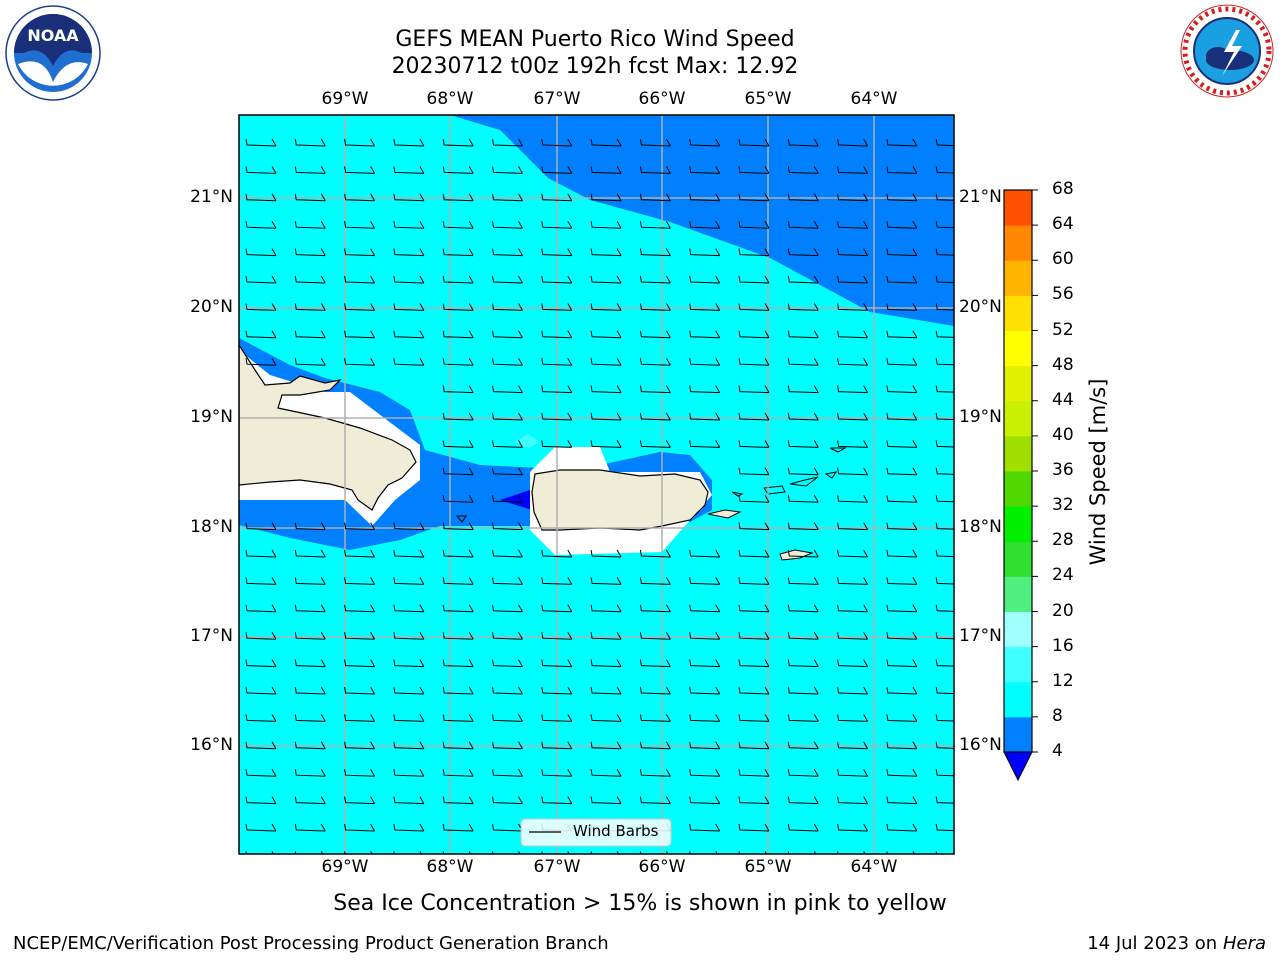 The width and height of the screenshot is (1280, 960). What do you see at coordinates (450, 99) in the screenshot?
I see `lon-label-top: 68°W` at bounding box center [450, 99].